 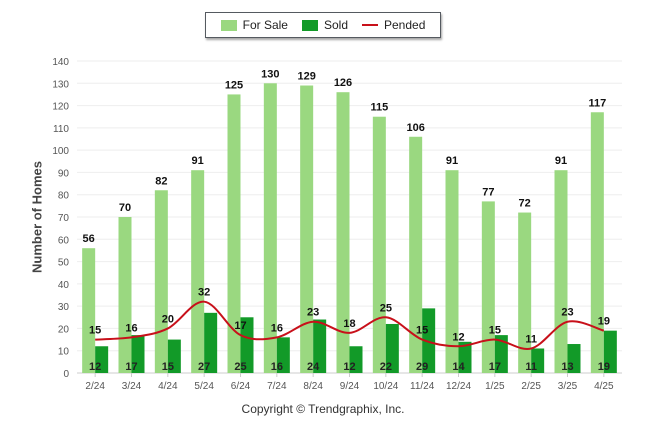 I want to click on x-tick-label: 11/24, so click(x=422, y=386).